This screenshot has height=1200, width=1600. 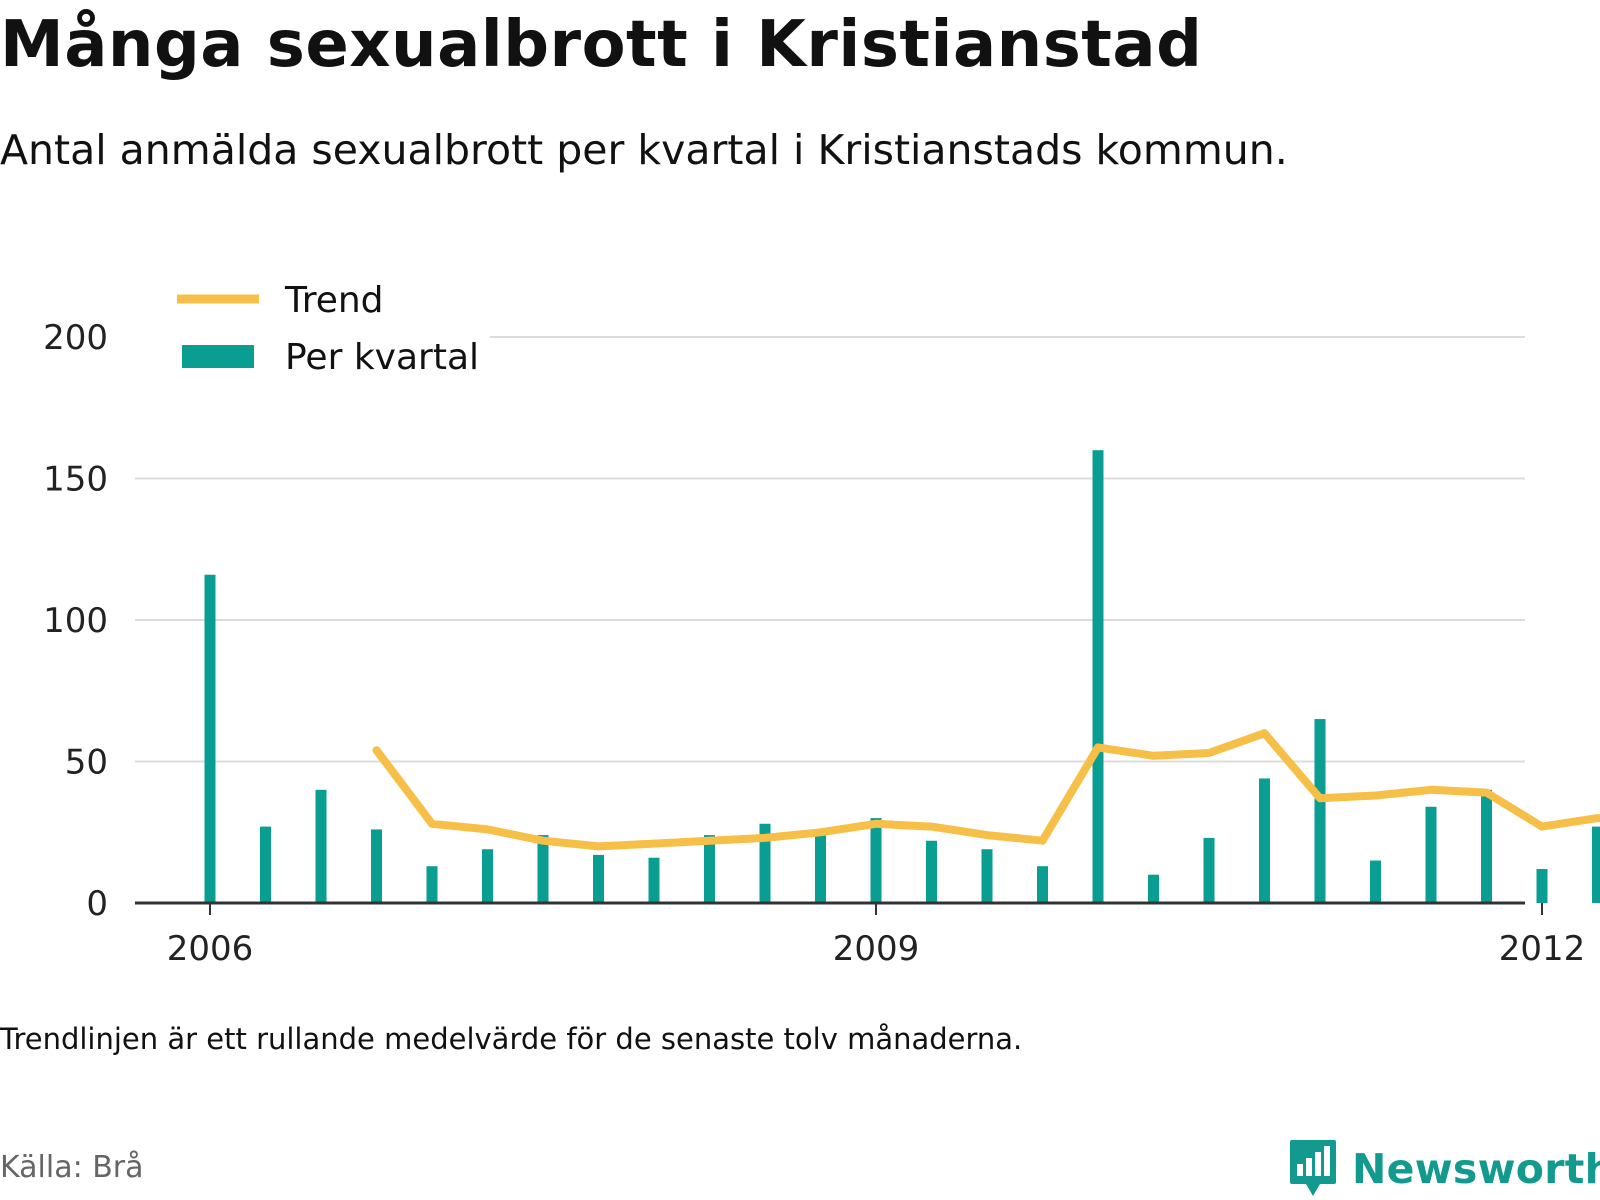 I want to click on source-label: Källa: Brå, so click(x=72, y=1167).